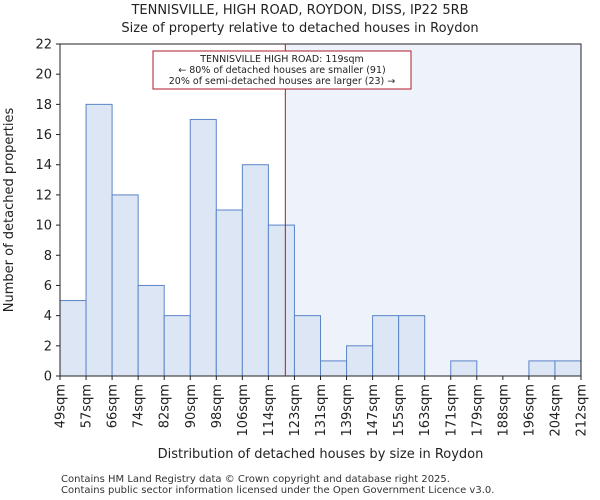 This screenshot has height=500, width=600. Describe the element at coordinates (255, 270) in the screenshot. I see `bar-106sqm` at that location.